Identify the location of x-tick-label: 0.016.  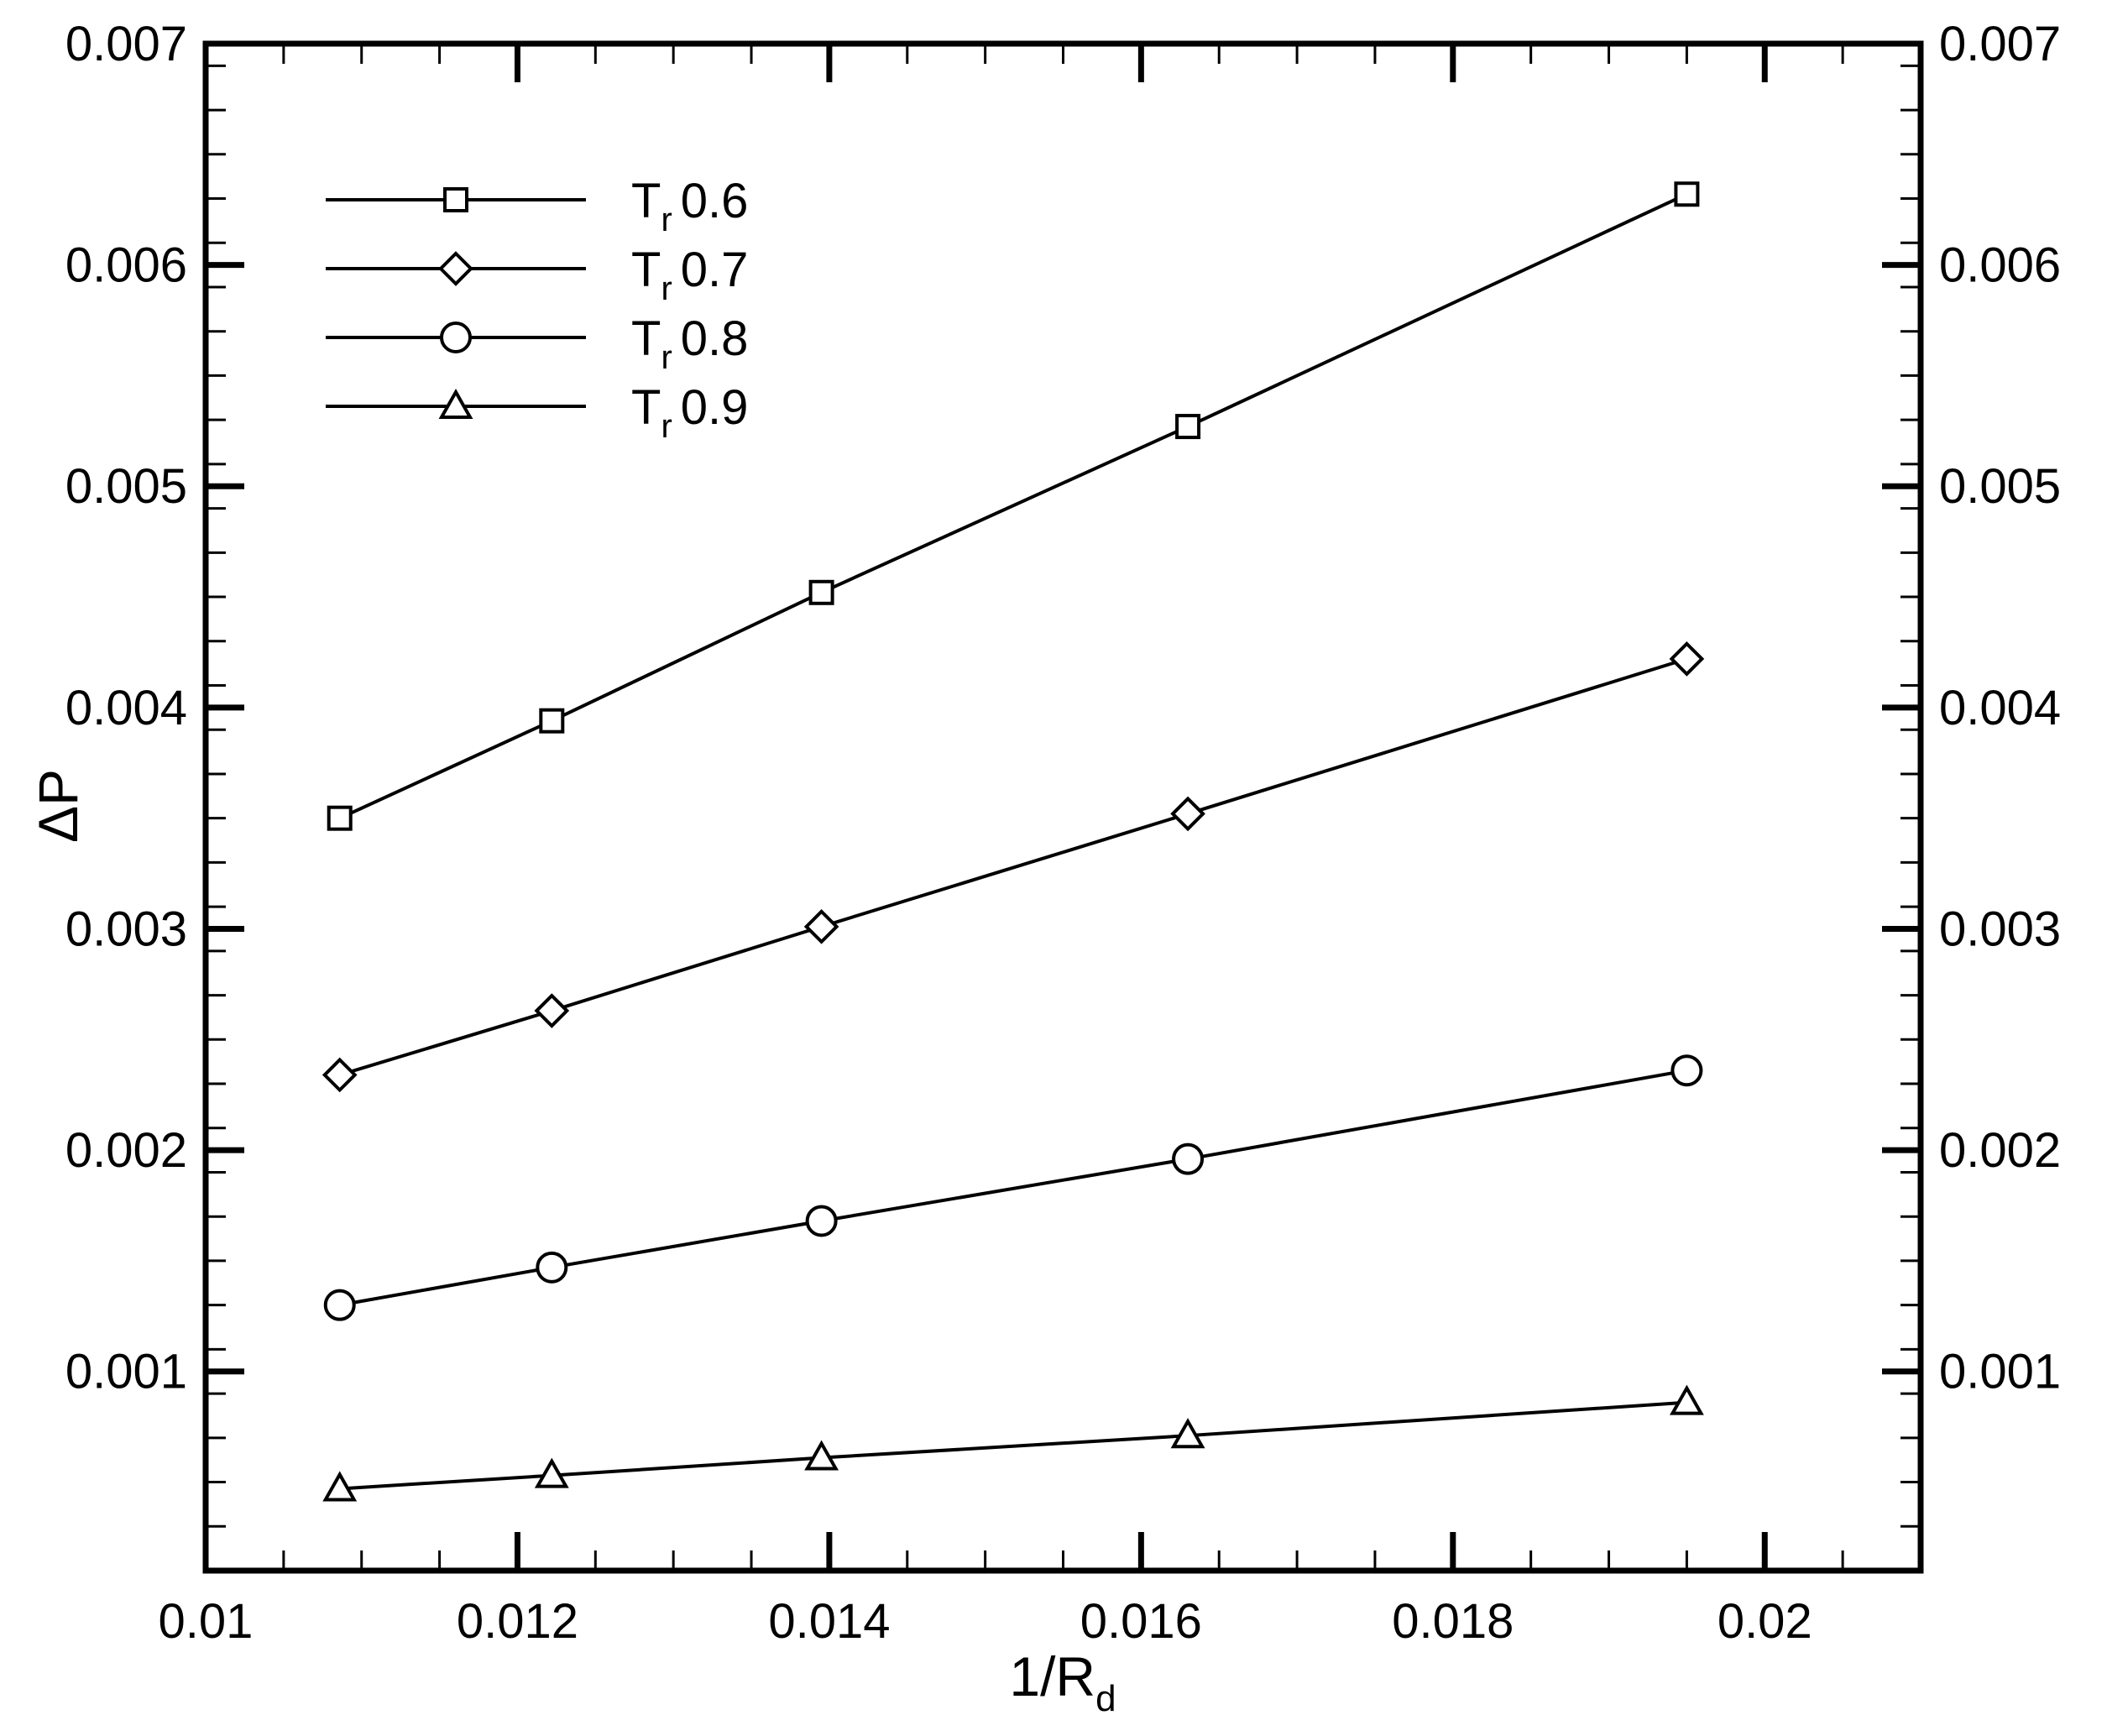
(1141, 1621).